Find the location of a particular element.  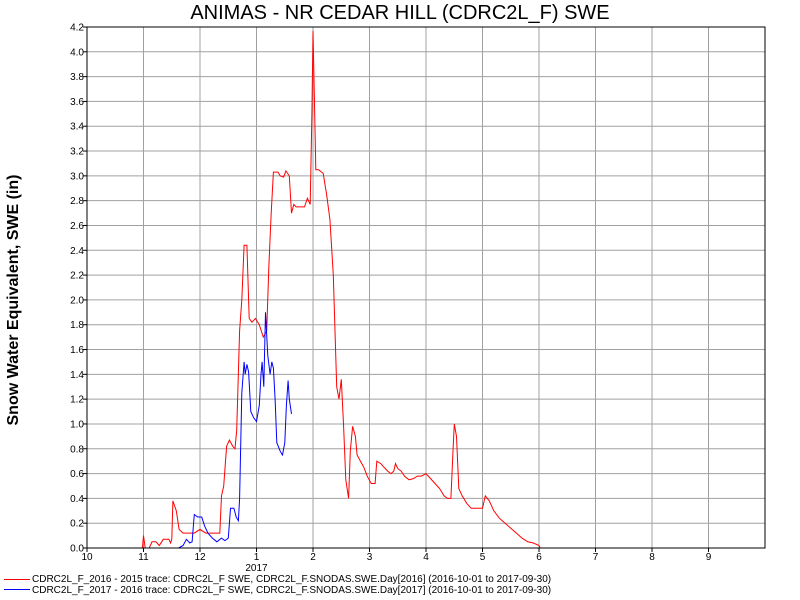

x-year-label: 2017 is located at coordinates (256, 568).